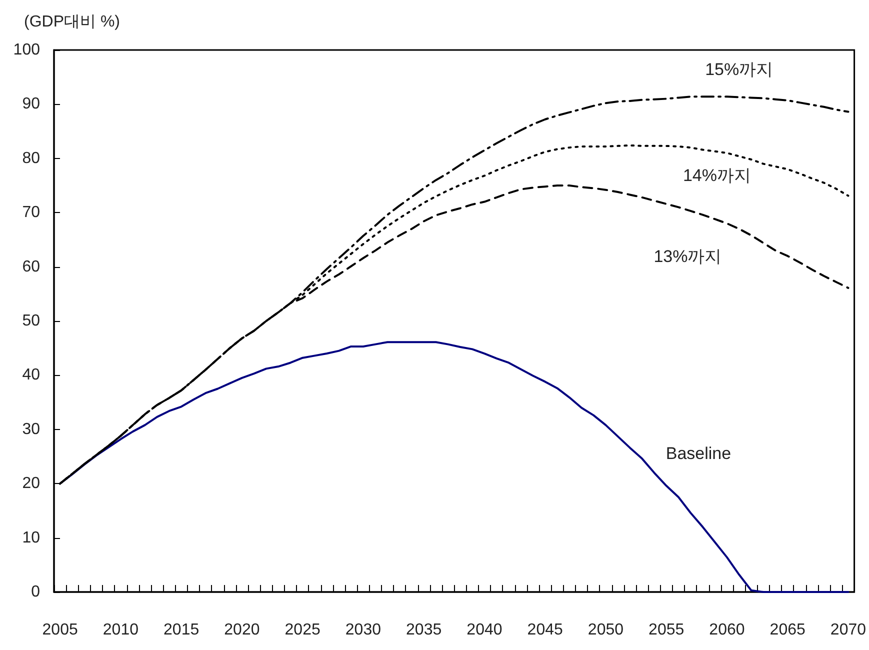 The width and height of the screenshot is (869, 650). What do you see at coordinates (31, 104) in the screenshot?
I see `y-tick-label: 90` at bounding box center [31, 104].